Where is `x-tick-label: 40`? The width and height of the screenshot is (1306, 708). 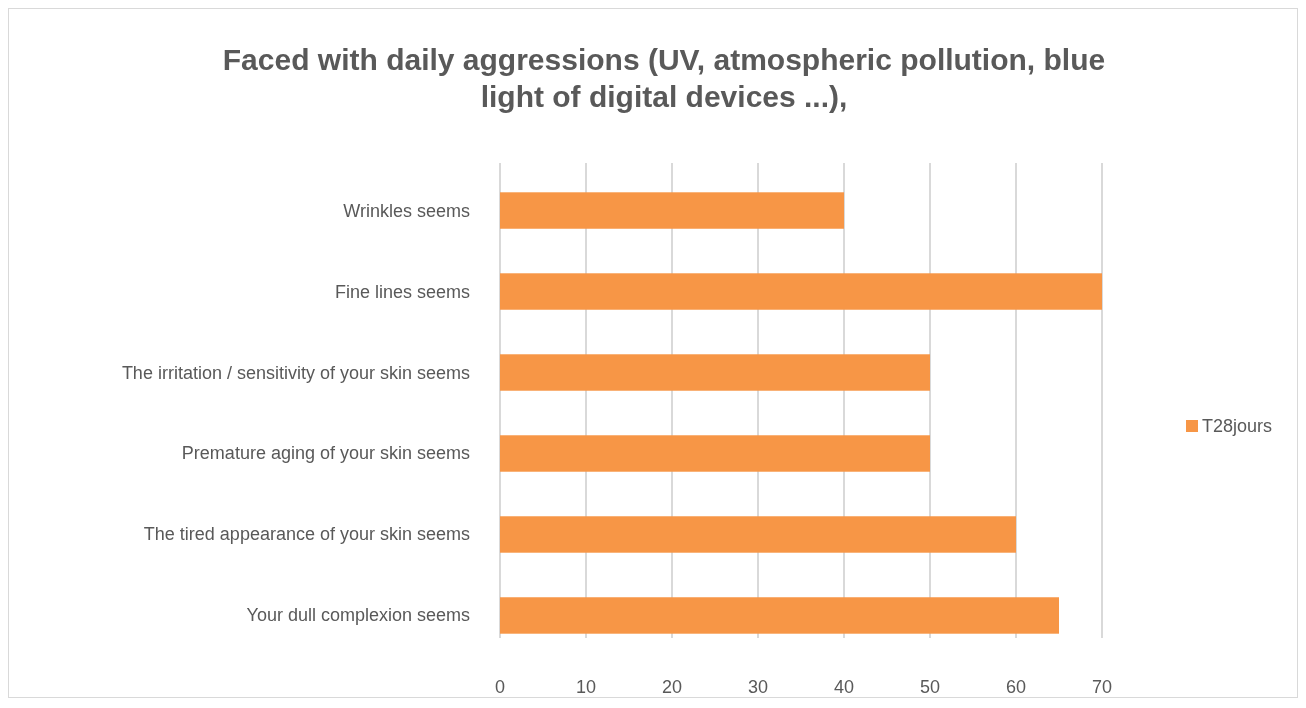 x-tick-label: 40 is located at coordinates (844, 687).